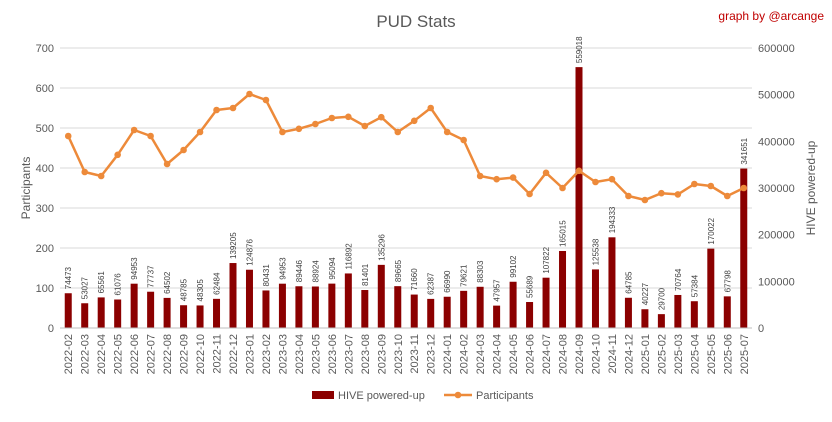 The width and height of the screenshot is (832, 422). What do you see at coordinates (152, 354) in the screenshot?
I see `x-tick-label: 2022-07` at bounding box center [152, 354].